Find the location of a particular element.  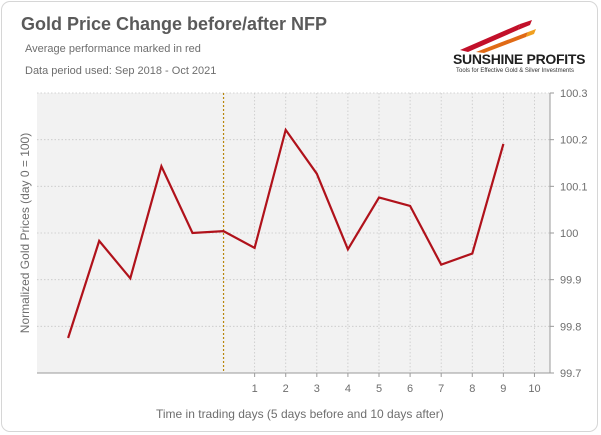

y-tick-label: 100.3 is located at coordinates (574, 94).